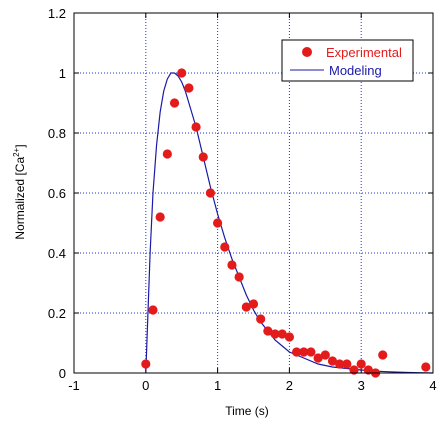  What do you see at coordinates (145, 385) in the screenshot?
I see `x-tick-label: 0` at bounding box center [145, 385].